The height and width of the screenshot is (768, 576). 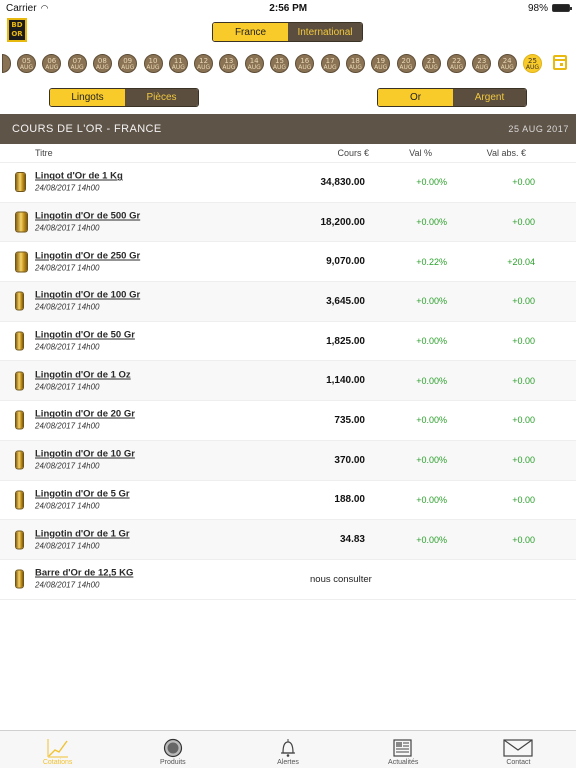 I want to click on carrier-label: Carrier, so click(x=21, y=8).